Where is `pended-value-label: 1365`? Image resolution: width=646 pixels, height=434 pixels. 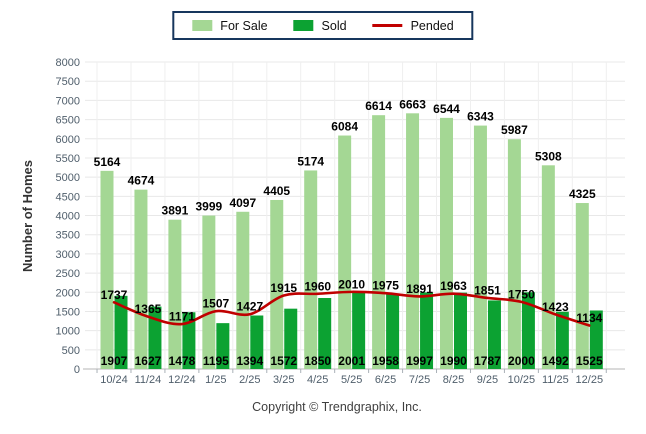 pended-value-label: 1365 is located at coordinates (148, 309).